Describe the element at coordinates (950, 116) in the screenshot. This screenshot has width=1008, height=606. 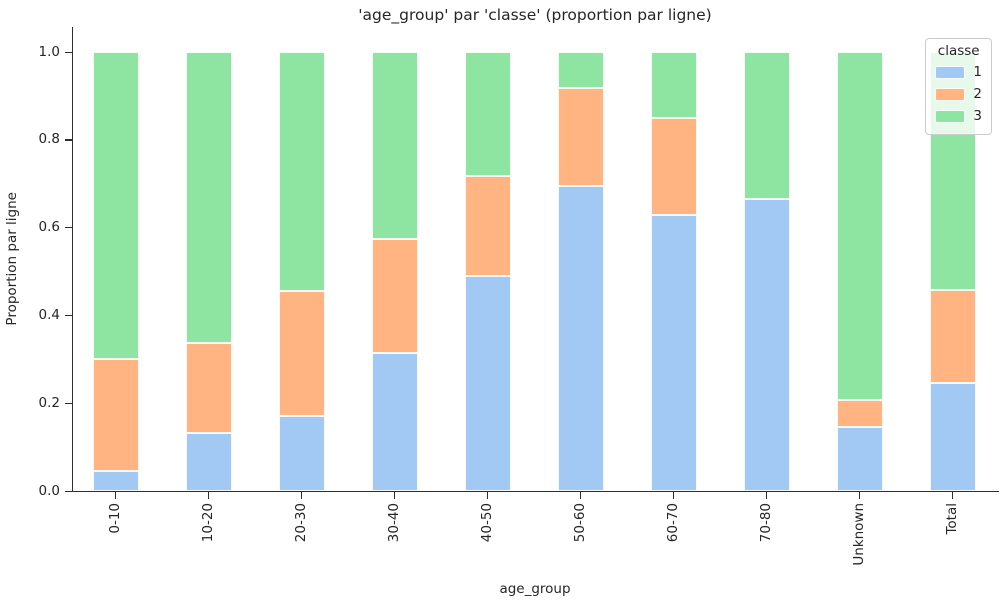
I see `legend-swatch-class3-icon` at that location.